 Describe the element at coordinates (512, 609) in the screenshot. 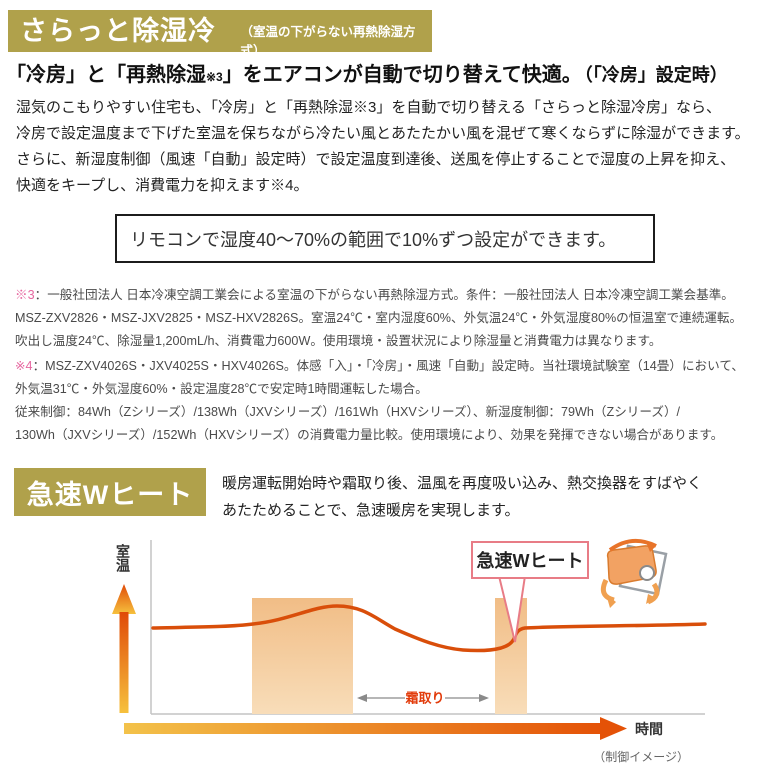

I see `callout-tail` at that location.